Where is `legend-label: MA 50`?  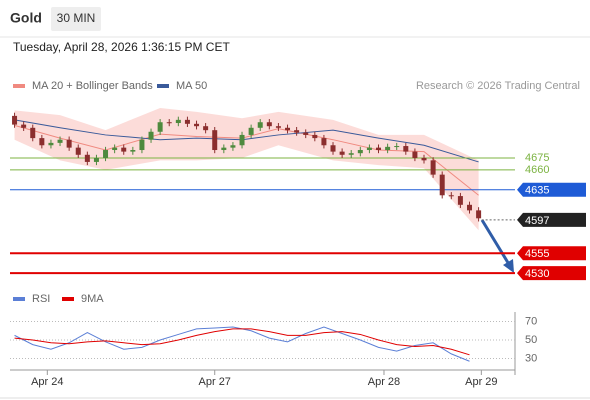
legend-label: MA 50 is located at coordinates (191, 86).